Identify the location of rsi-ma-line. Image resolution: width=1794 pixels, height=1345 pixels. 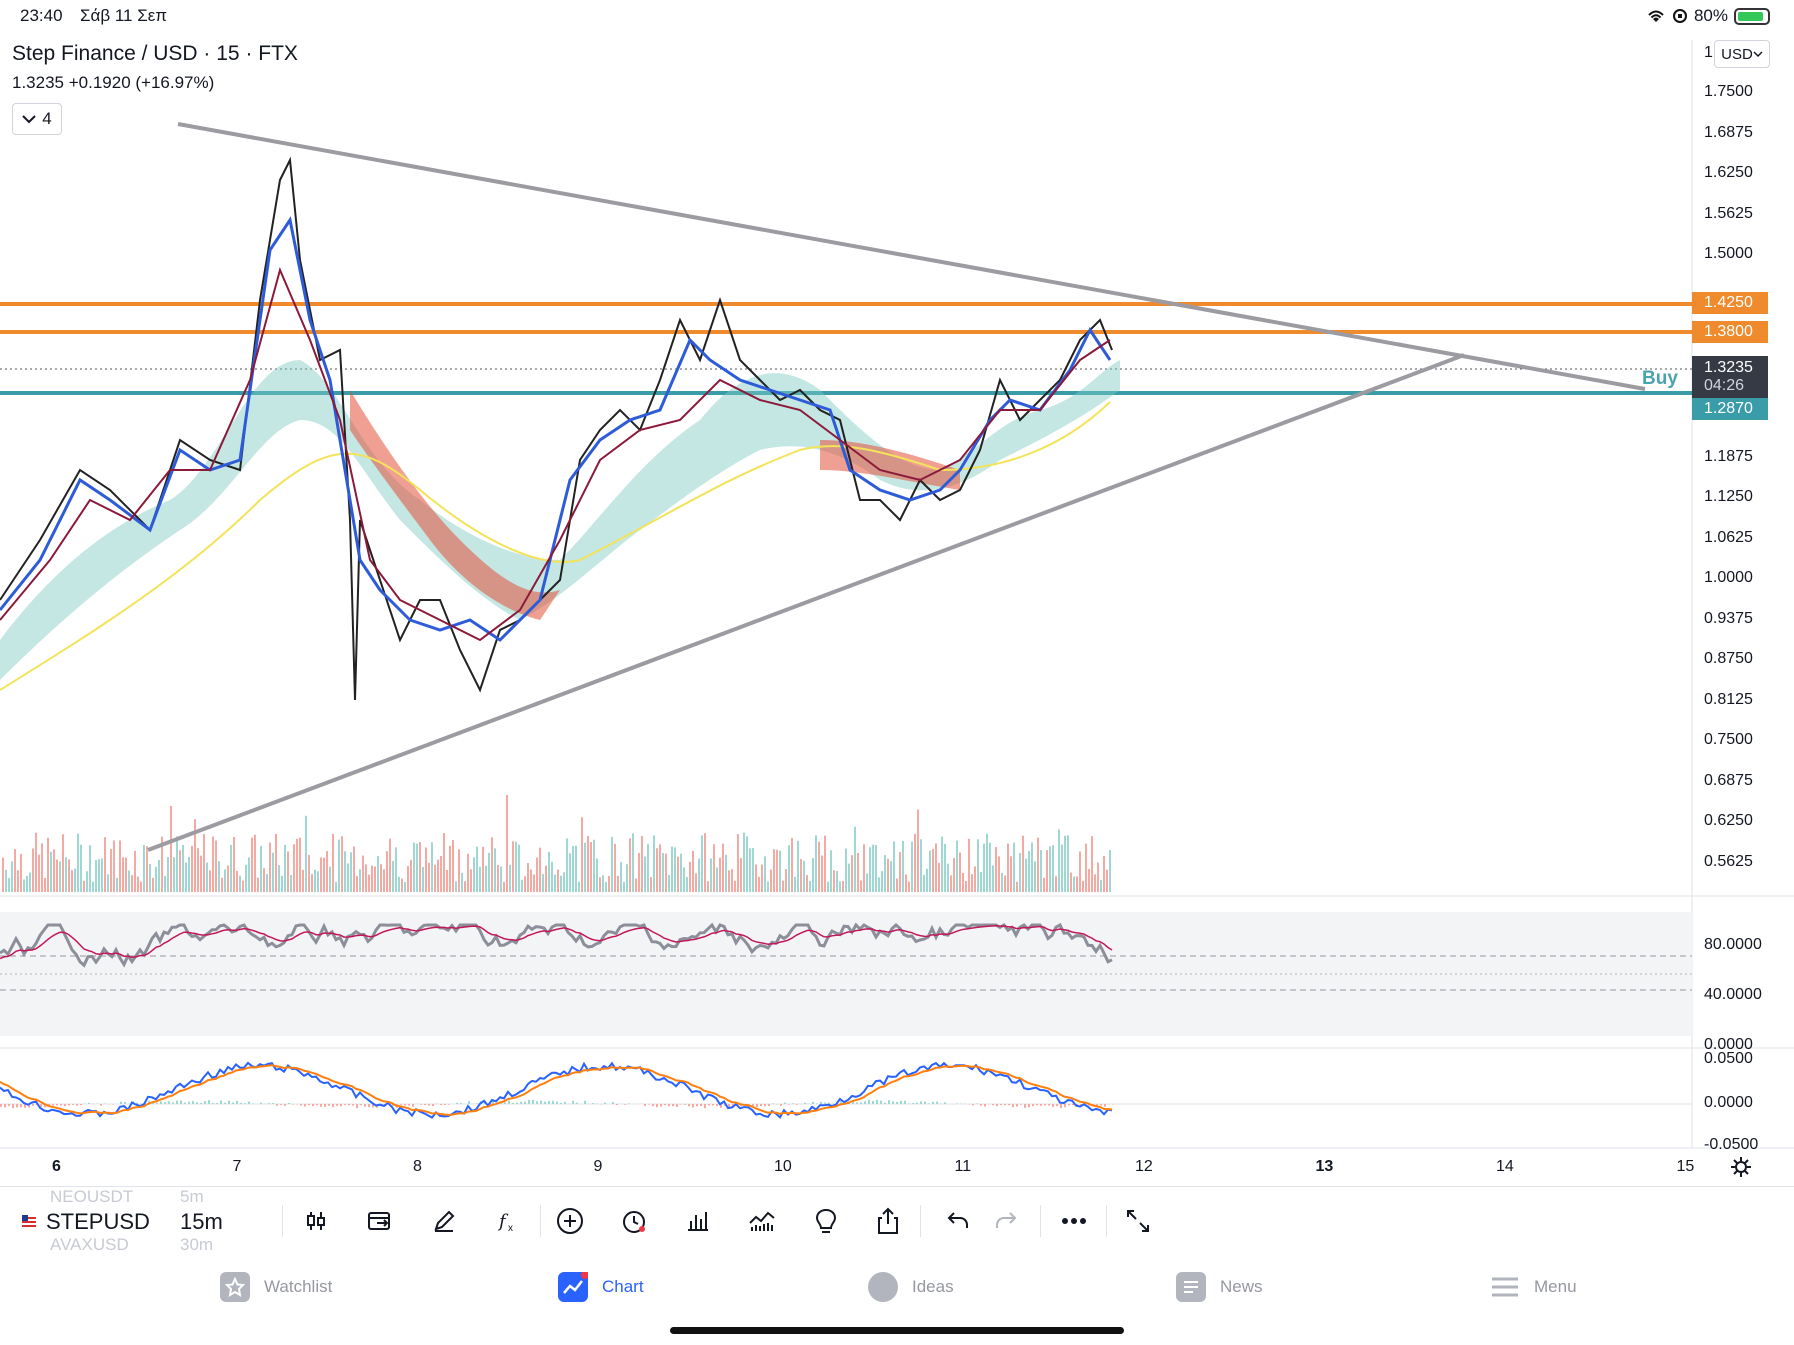
(556, 942).